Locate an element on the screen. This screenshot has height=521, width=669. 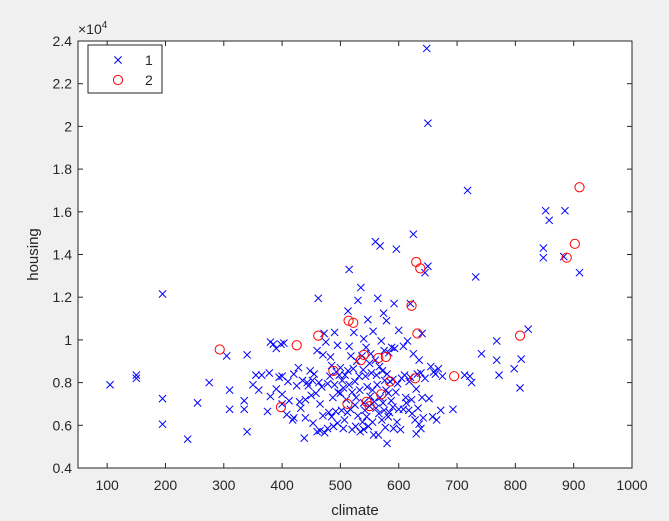
x-tick-label-5: 600 is located at coordinates (399, 485).